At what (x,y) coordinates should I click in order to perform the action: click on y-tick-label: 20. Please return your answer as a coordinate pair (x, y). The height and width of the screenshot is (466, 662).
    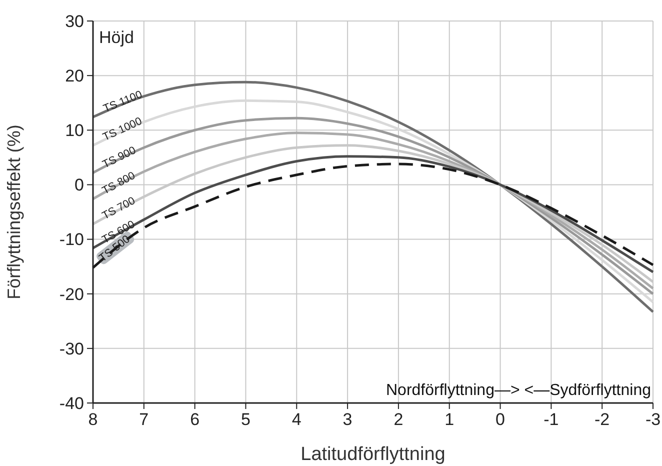
    Looking at the image, I should click on (74, 76).